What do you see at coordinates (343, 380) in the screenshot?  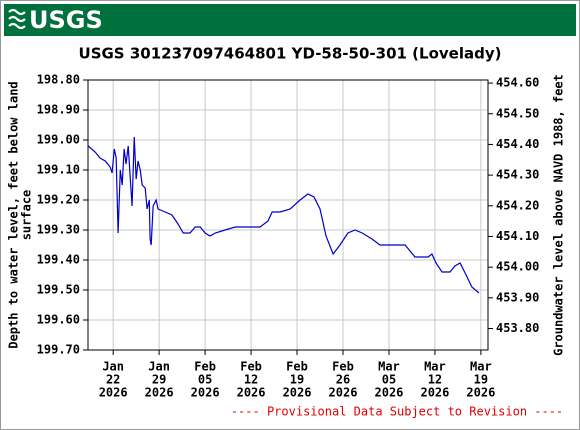 I see `x-tick-label: 26` at bounding box center [343, 380].